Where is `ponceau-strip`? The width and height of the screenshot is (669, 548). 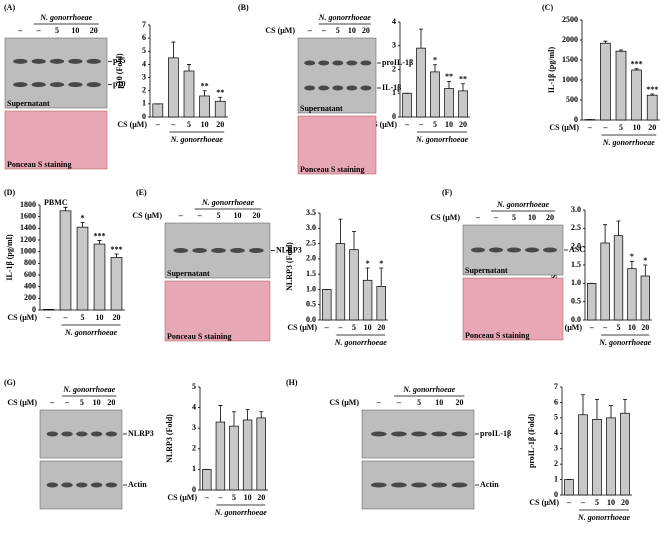
ponceau-strip is located at coordinates (337, 145).